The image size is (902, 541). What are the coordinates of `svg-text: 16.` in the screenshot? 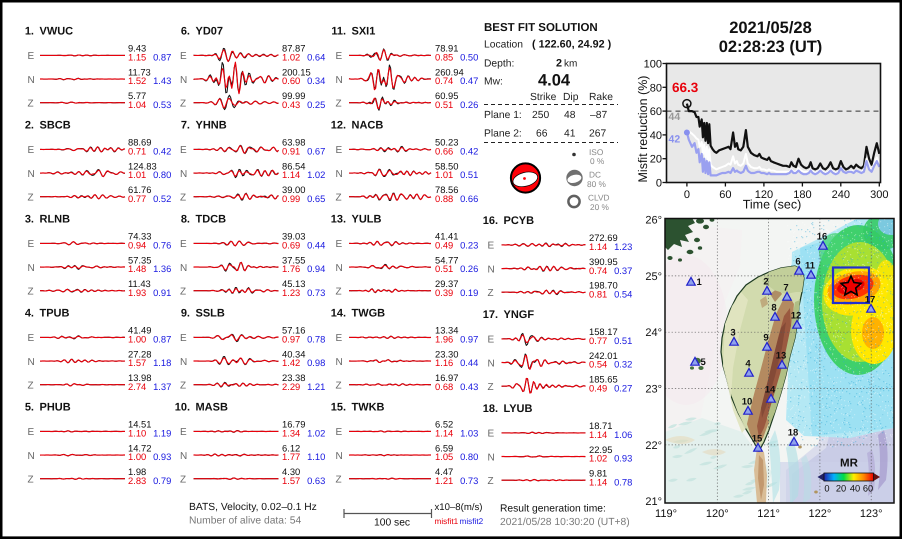 It's located at (490, 221).